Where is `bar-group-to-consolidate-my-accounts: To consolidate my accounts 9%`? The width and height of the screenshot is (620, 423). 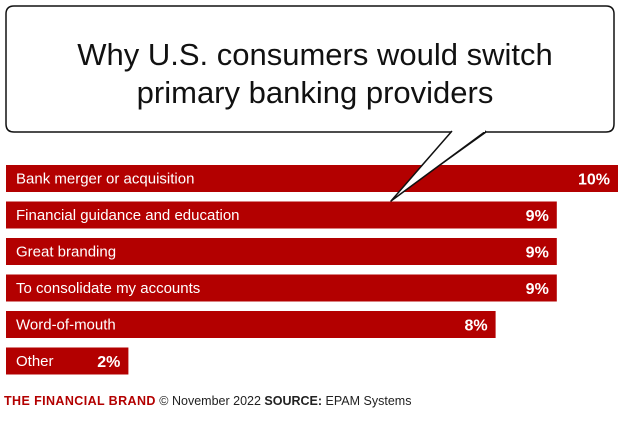
bar-group-to-consolidate-my-accounts: To consolidate my accounts 9% is located at coordinates (281, 288).